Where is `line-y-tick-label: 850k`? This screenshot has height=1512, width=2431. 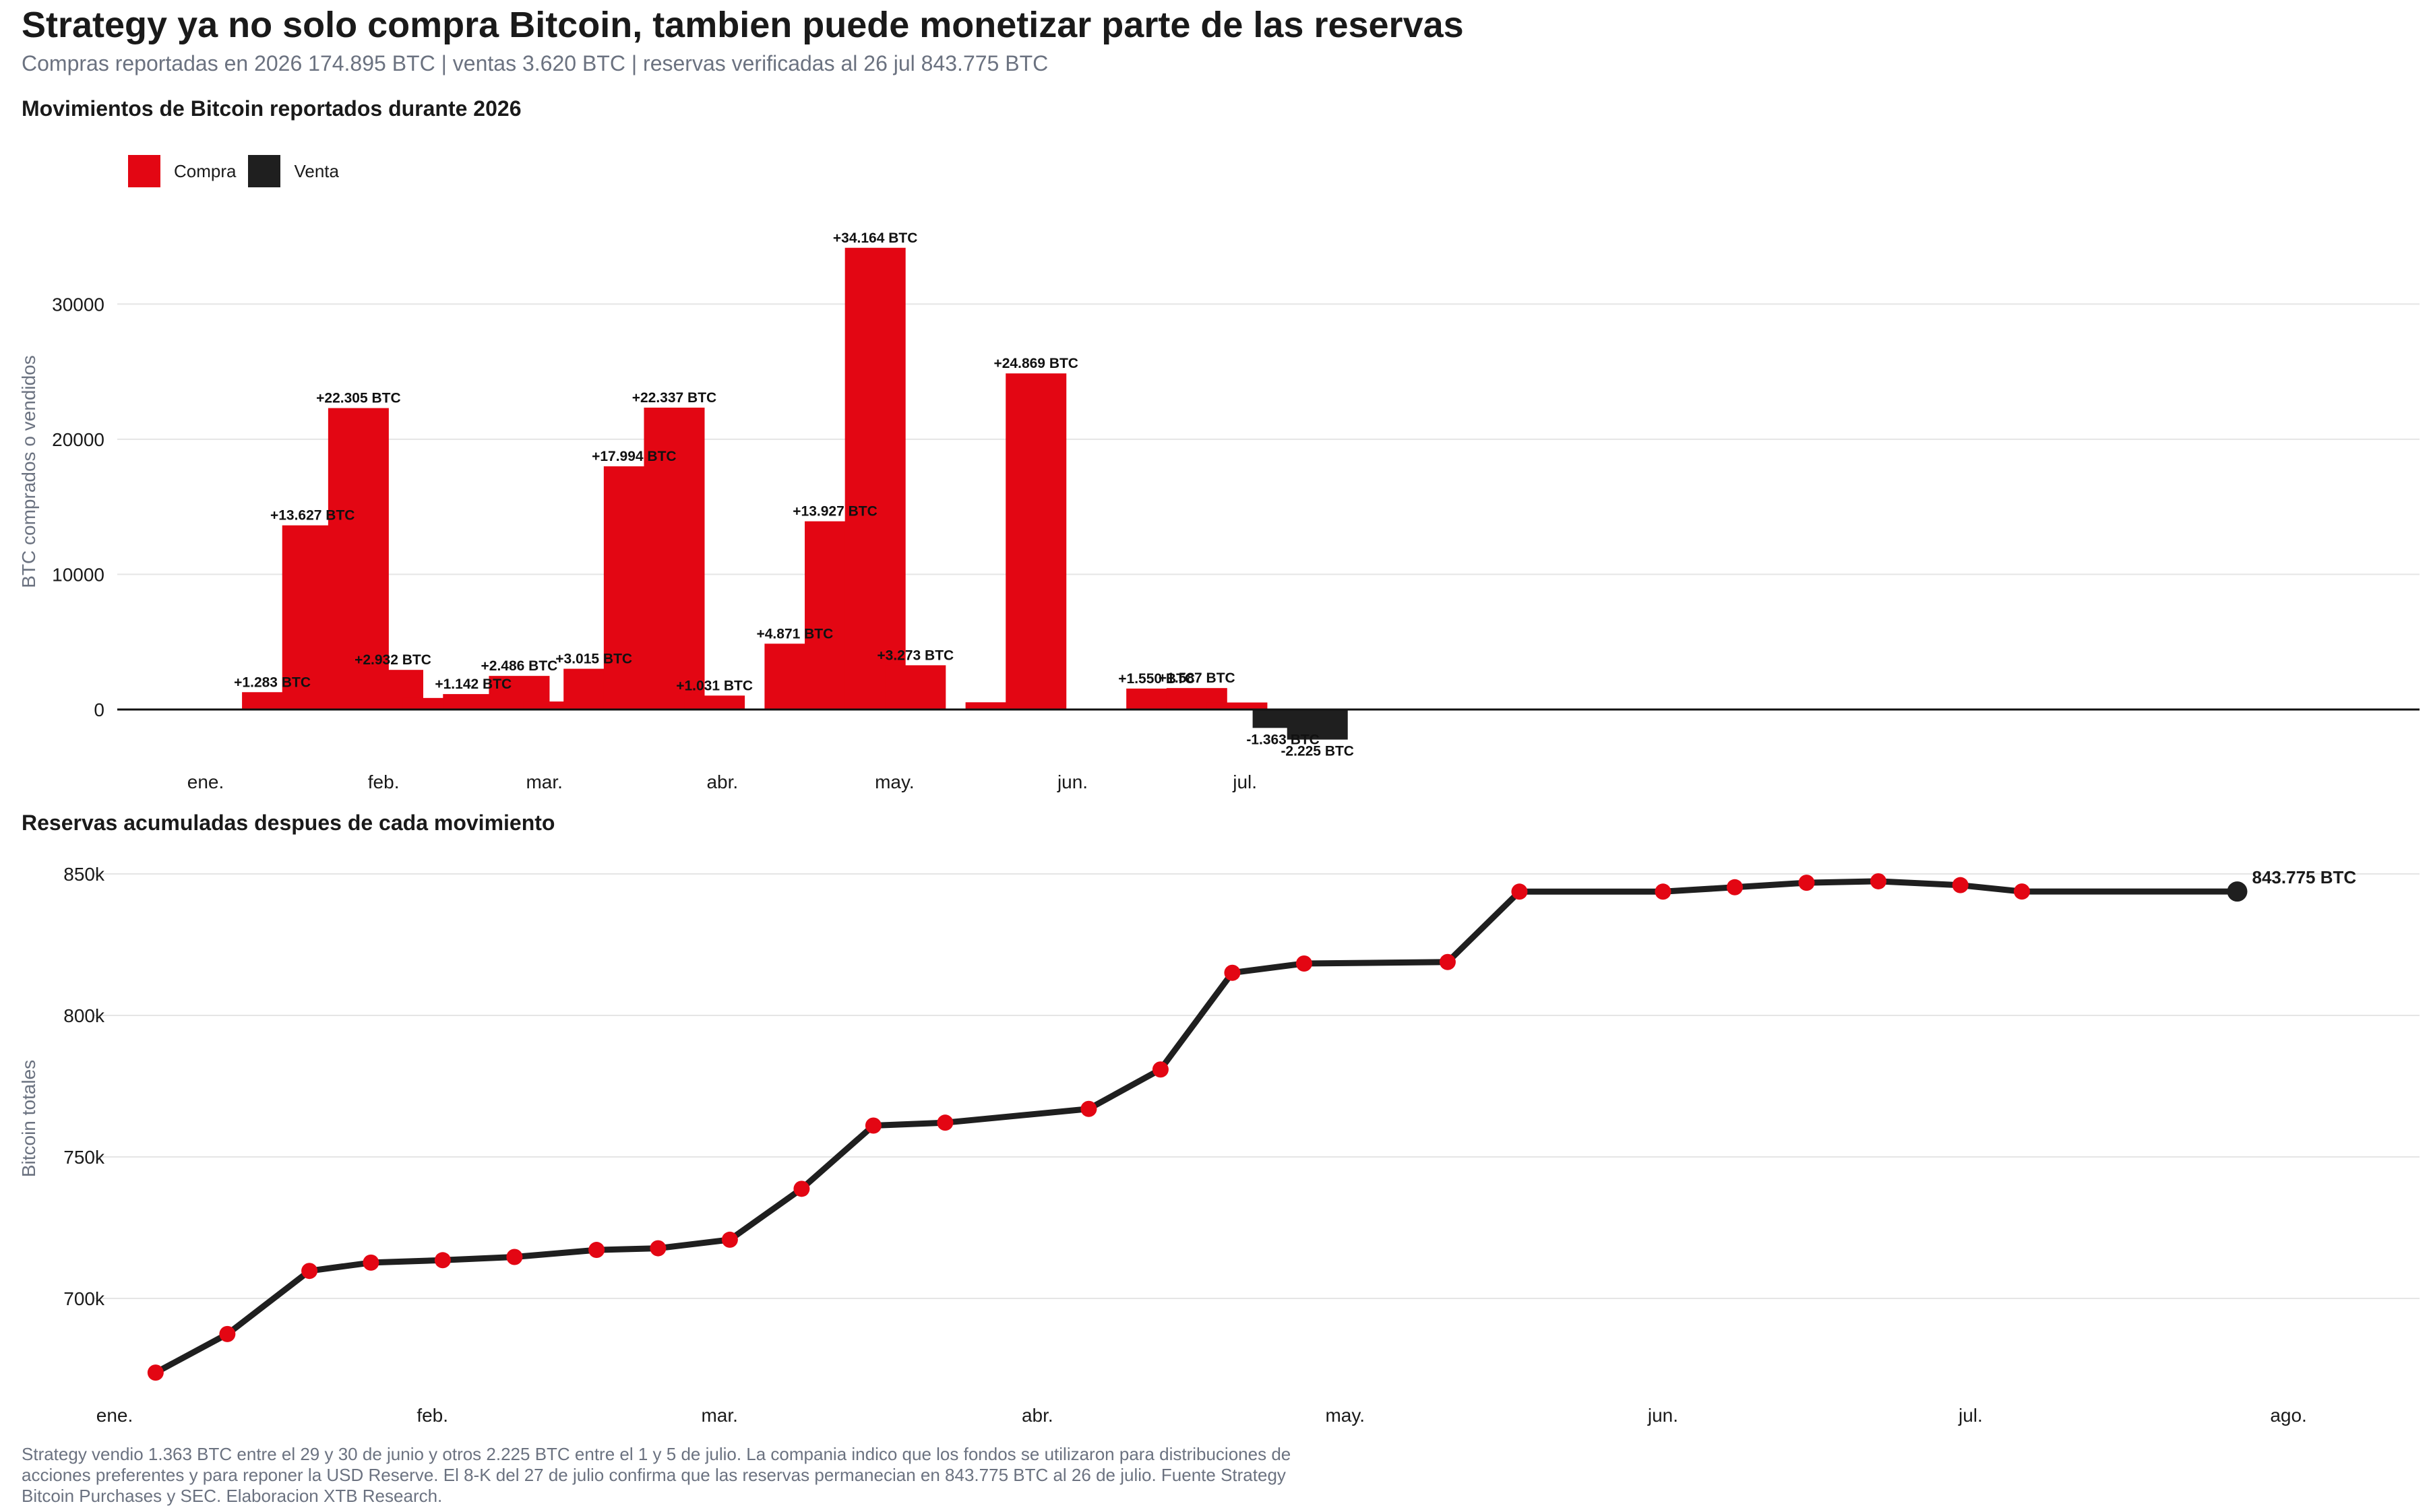
line-y-tick-label: 850k is located at coordinates (84, 875).